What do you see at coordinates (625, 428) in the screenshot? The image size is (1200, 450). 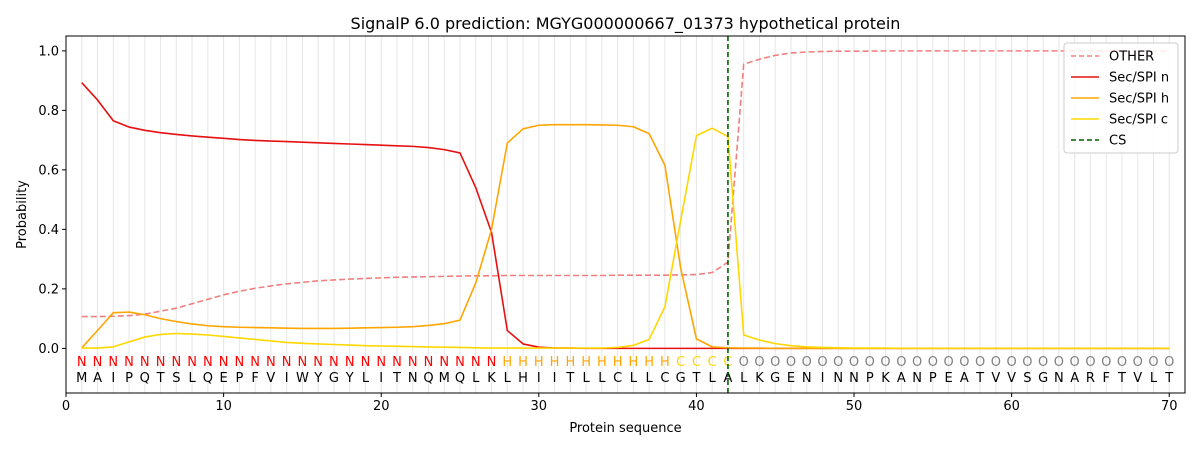 I see `x-axis-label: Protein sequence` at bounding box center [625, 428].